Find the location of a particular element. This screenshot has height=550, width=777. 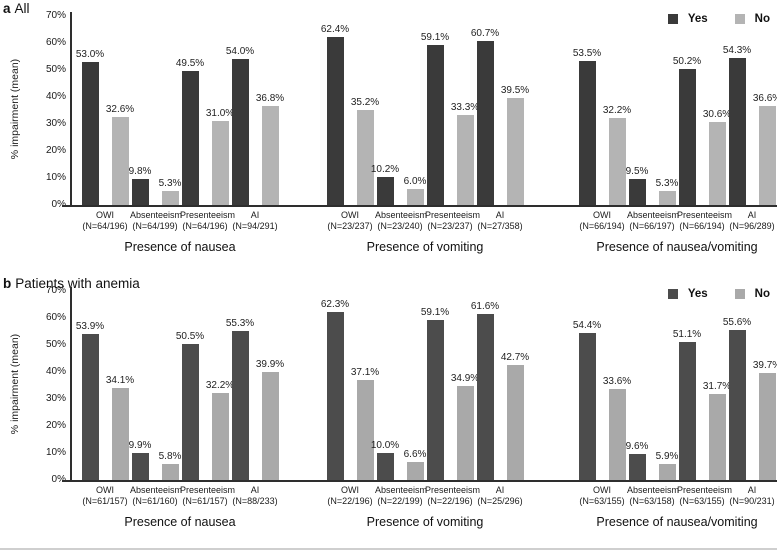

category-label-cell: AI (N=25/296) is located at coordinates (500, 496).